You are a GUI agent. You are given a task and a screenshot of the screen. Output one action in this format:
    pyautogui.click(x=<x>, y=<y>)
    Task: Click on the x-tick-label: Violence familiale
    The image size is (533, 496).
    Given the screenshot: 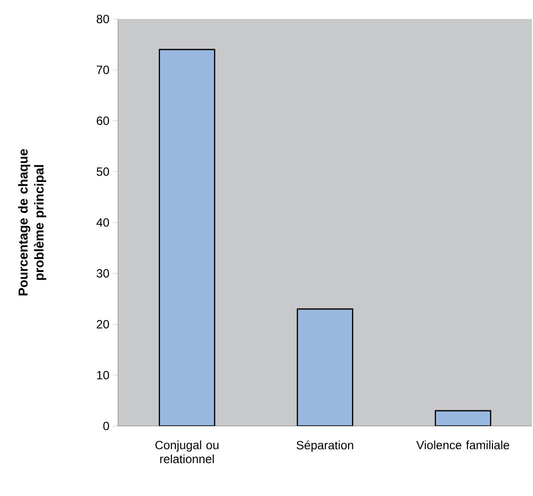 What is the action you would take?
    pyautogui.click(x=463, y=445)
    